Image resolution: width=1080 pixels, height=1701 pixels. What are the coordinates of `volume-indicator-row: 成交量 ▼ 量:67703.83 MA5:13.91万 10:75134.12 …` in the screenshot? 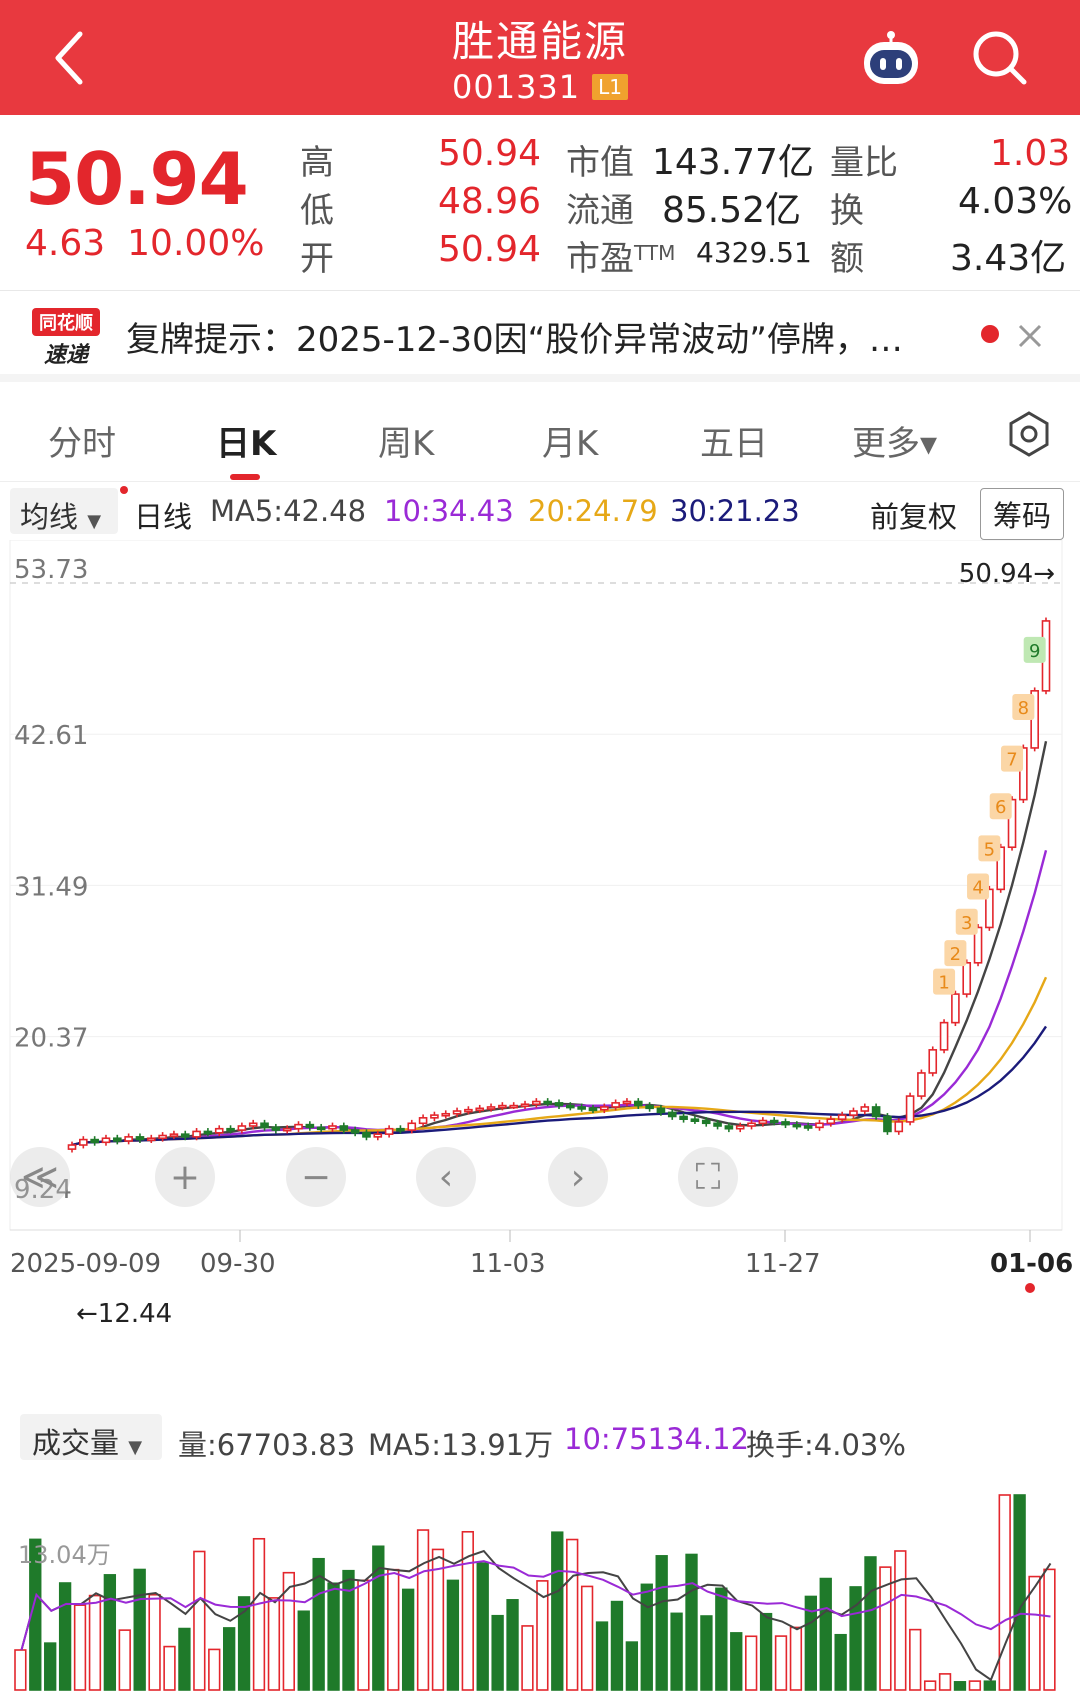 It's located at (540, 1438).